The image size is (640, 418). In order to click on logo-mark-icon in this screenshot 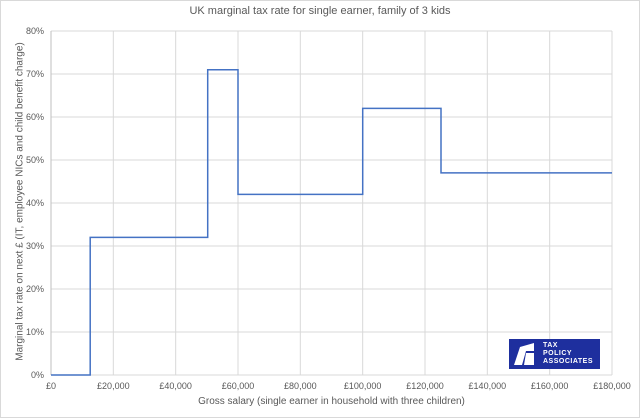, I will do `click(524, 354)`.